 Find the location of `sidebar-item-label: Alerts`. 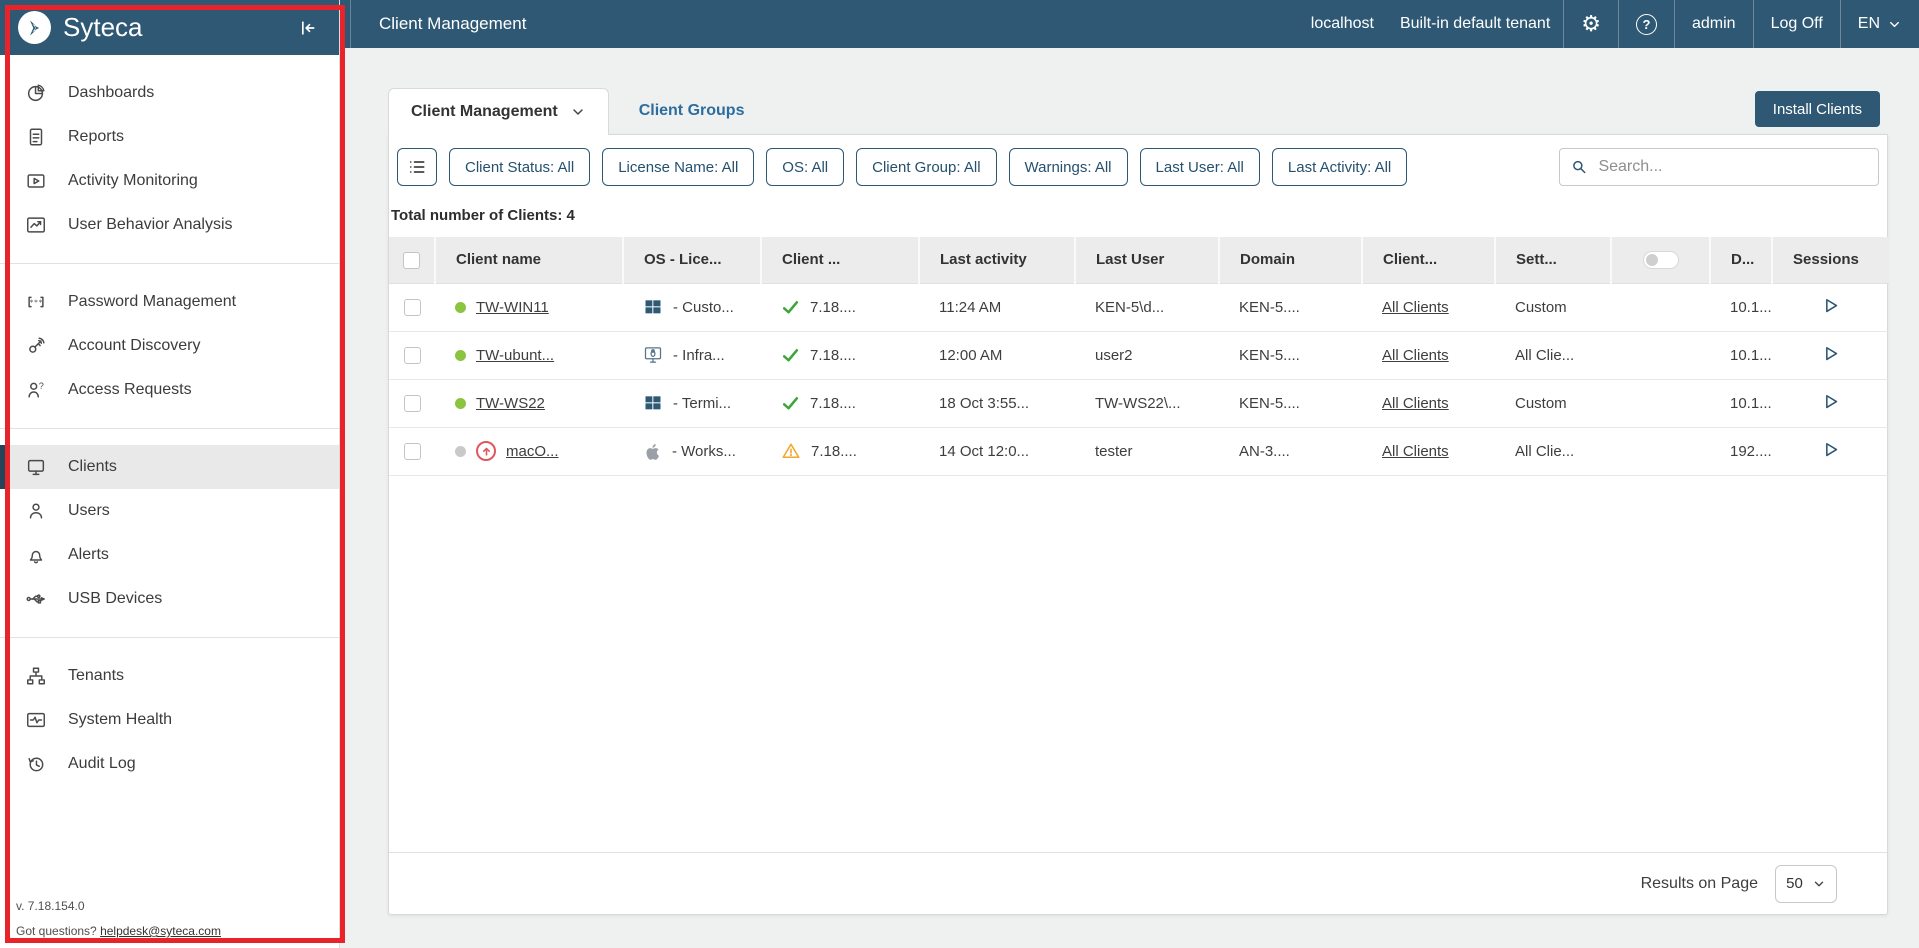

sidebar-item-label: Alerts is located at coordinates (88, 554).